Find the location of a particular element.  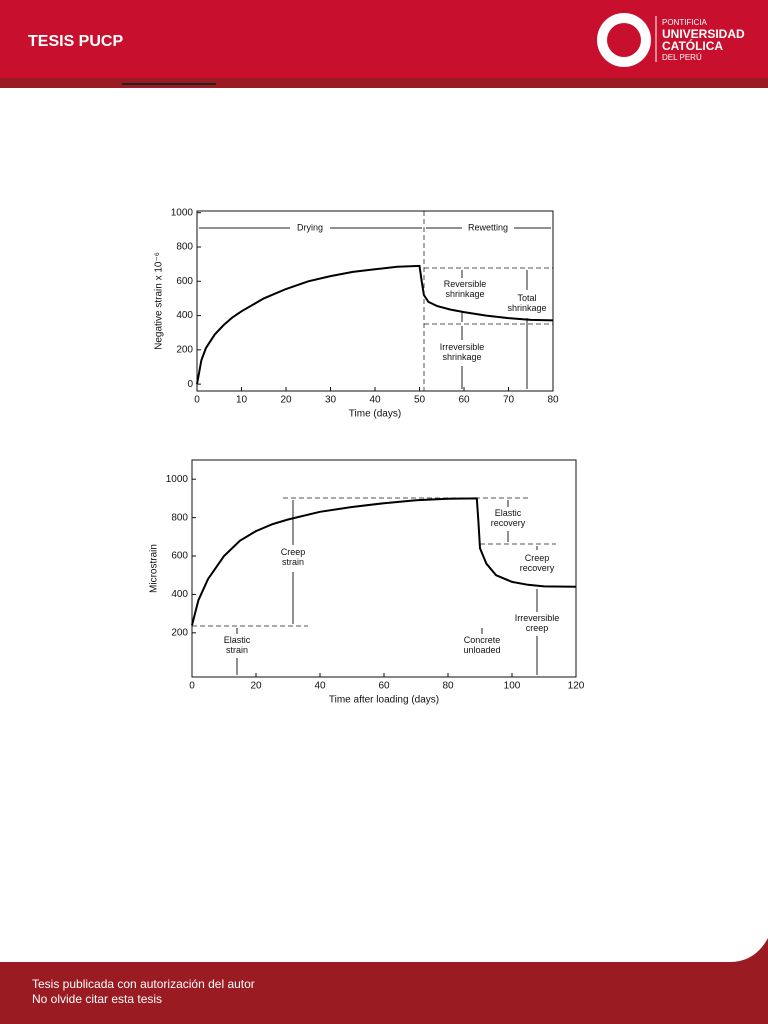

annotation: Elastic recovery is located at coordinates (508, 518).